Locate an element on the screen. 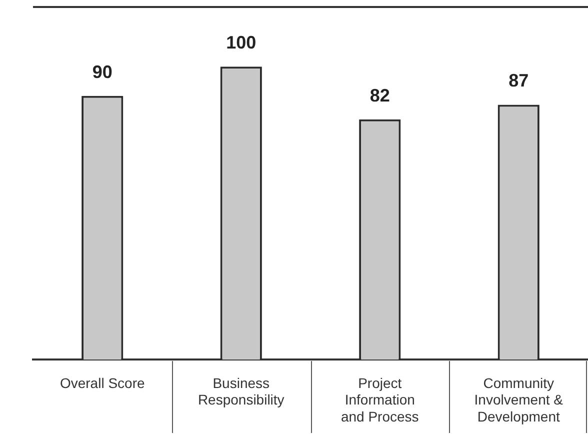 This screenshot has height=434, width=588. data-label: 82 is located at coordinates (380, 95).